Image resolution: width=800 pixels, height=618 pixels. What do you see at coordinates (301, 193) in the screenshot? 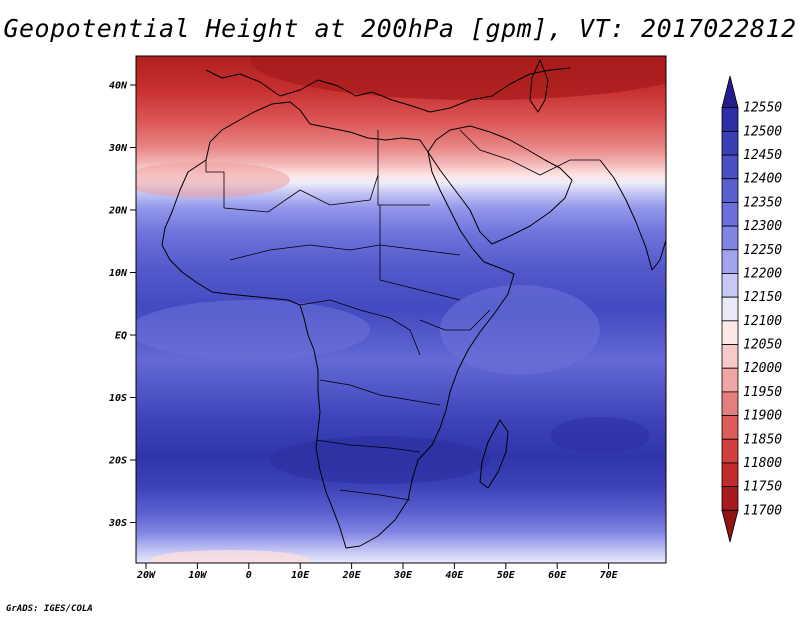
I see `border-mali-algeria` at bounding box center [301, 193].